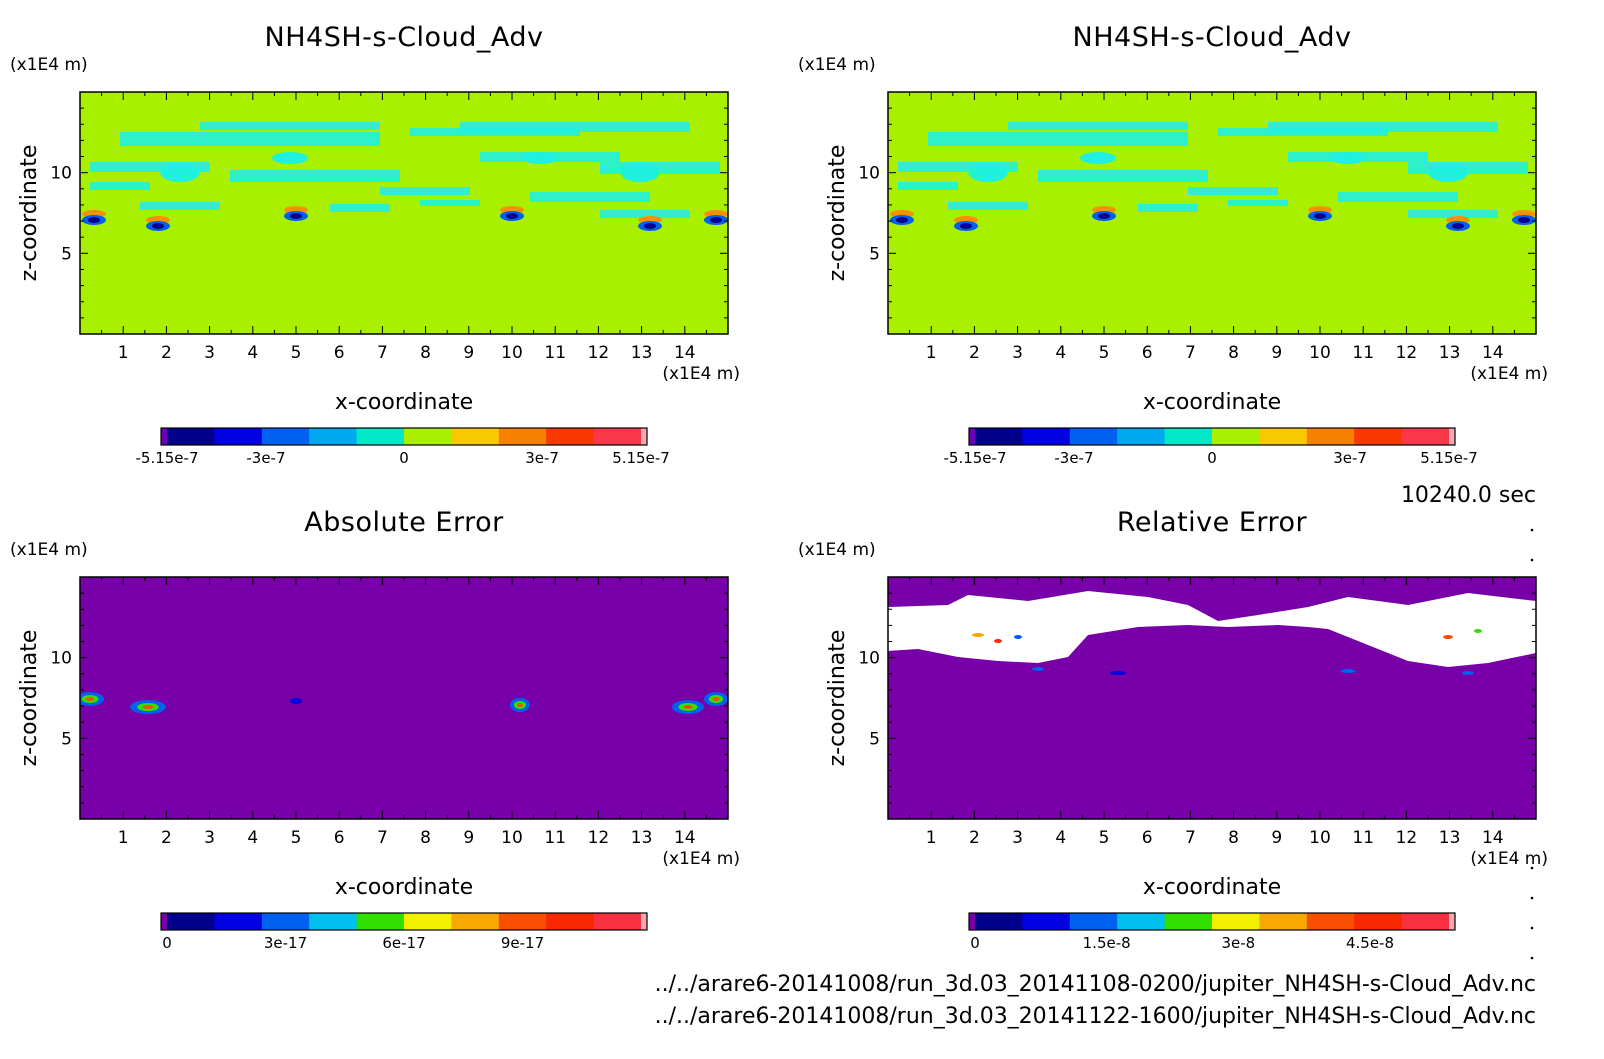  What do you see at coordinates (49, 550) in the screenshot?
I see `panel-bl-y-unit: (x1E4 m)` at bounding box center [49, 550].